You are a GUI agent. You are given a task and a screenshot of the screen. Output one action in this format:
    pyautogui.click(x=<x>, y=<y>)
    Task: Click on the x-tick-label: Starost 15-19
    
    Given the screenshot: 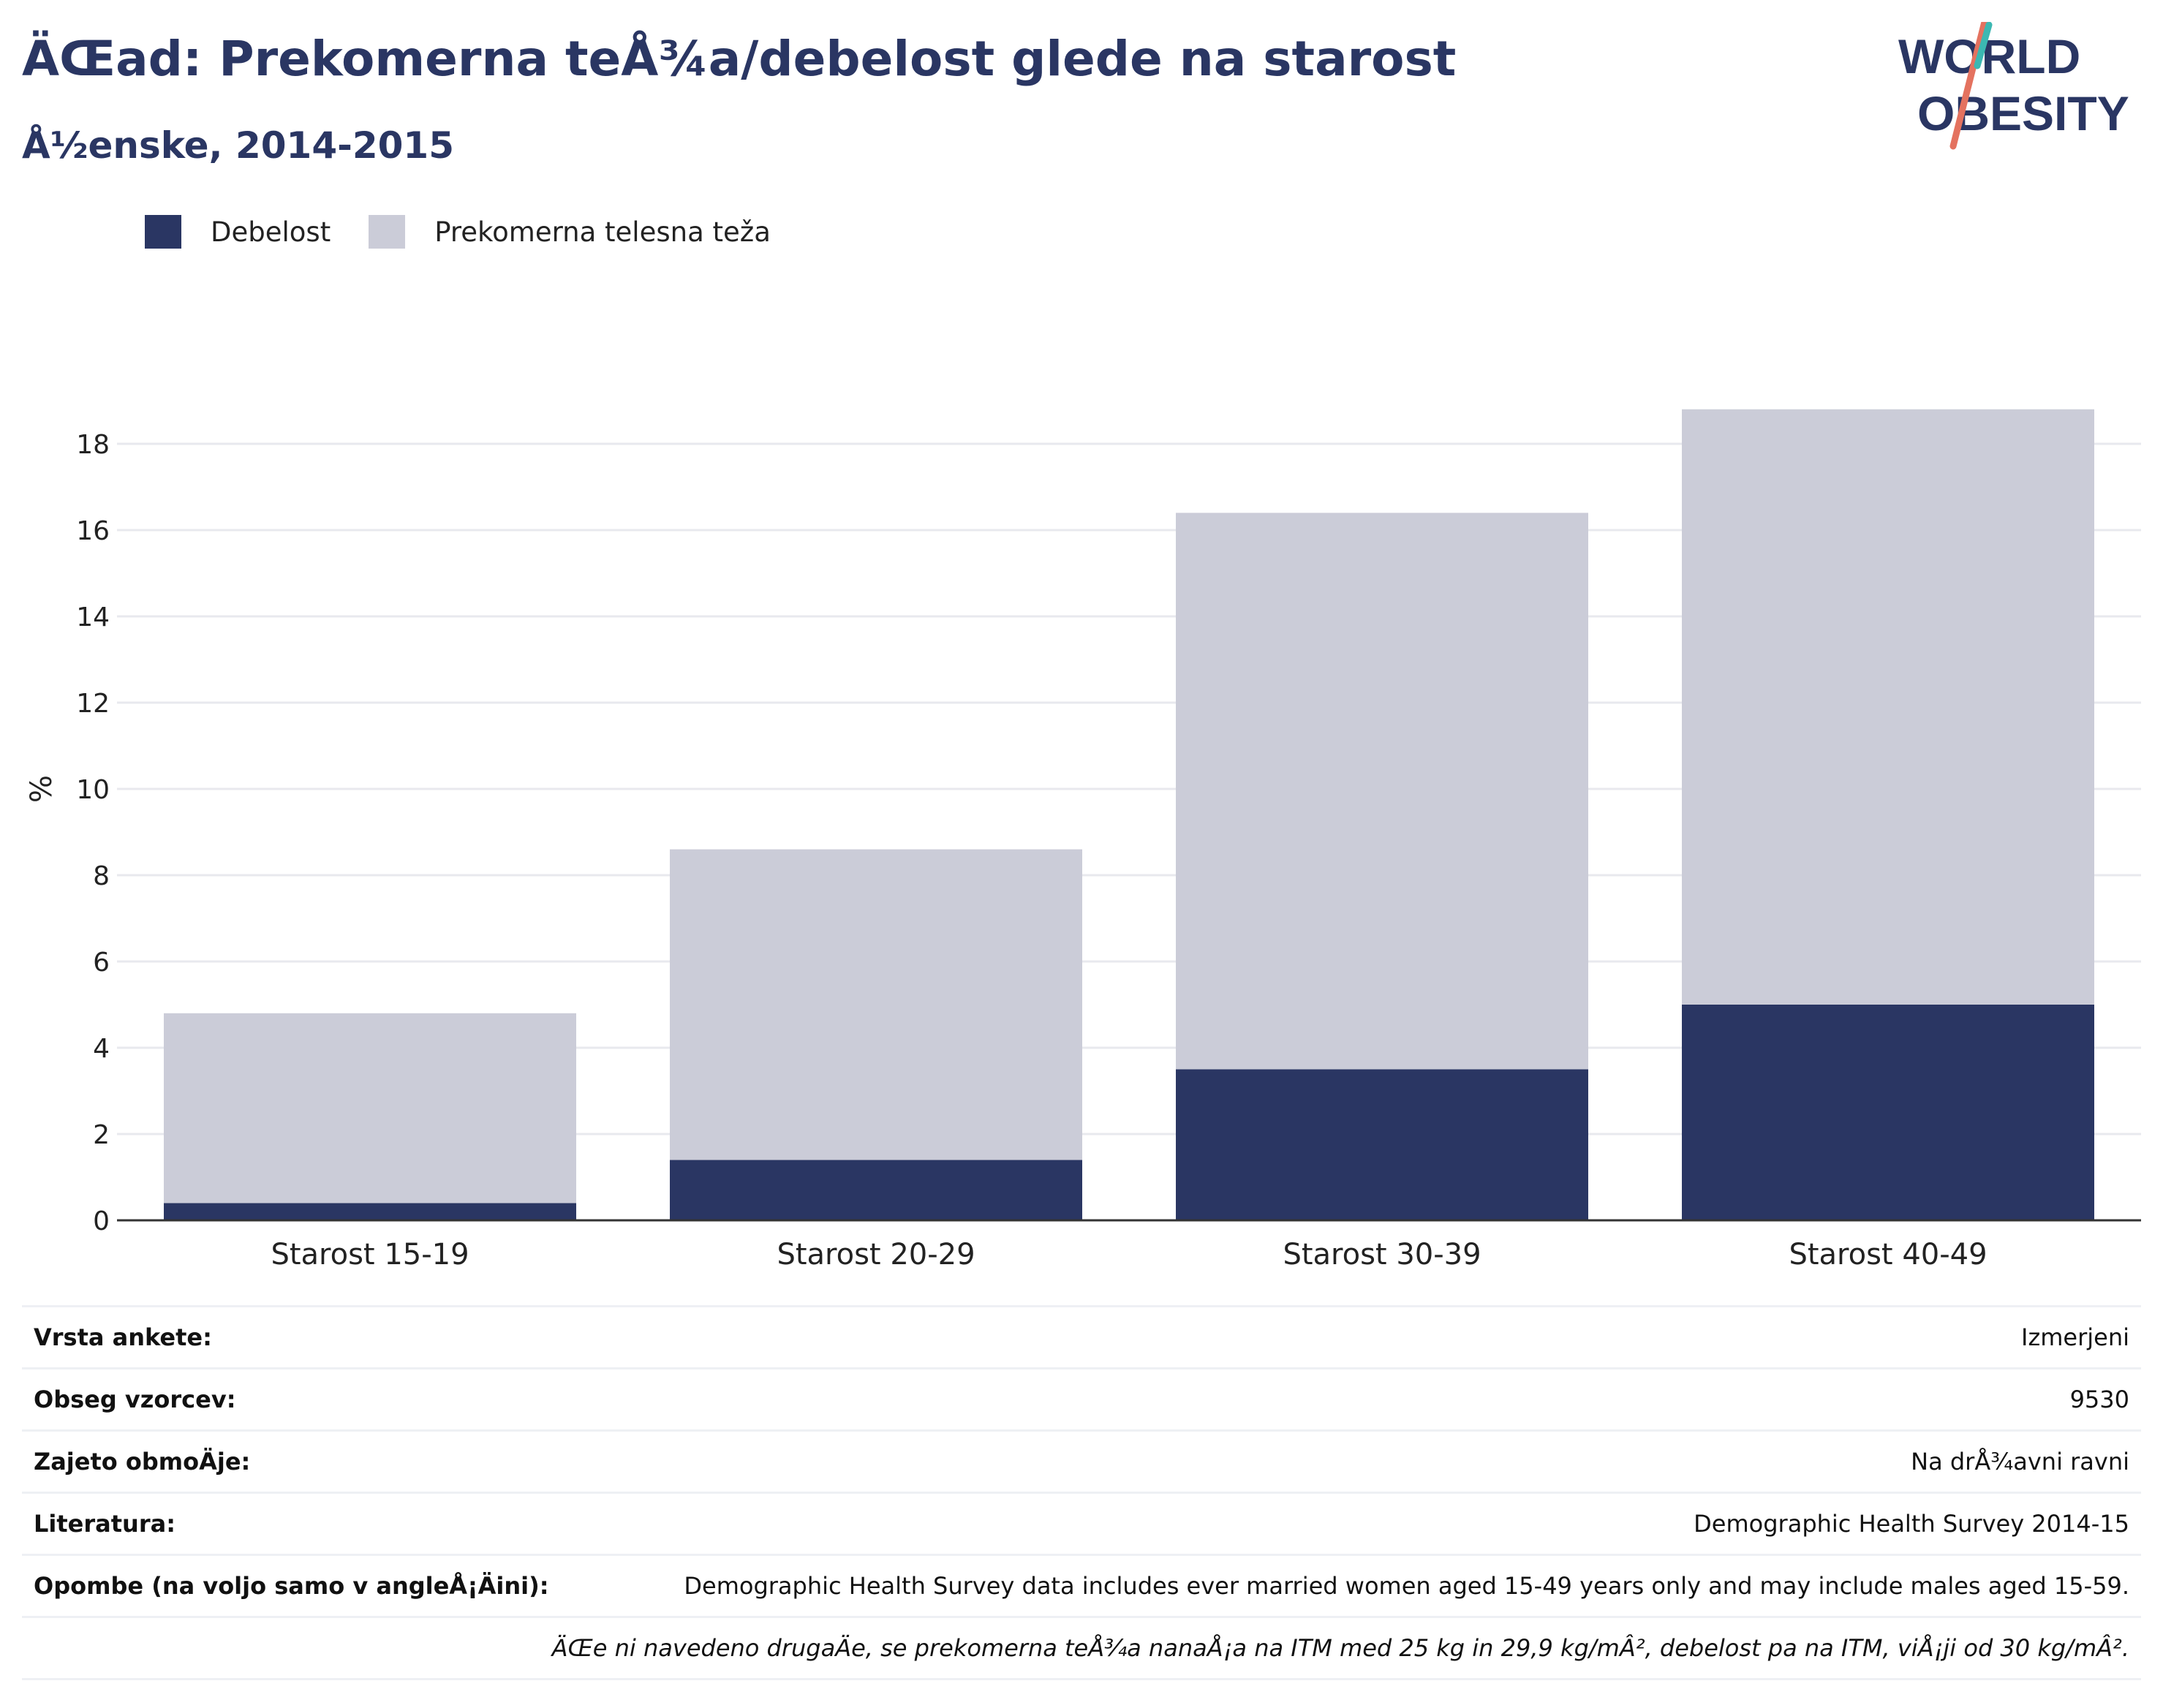 What is the action you would take?
    pyautogui.click(x=370, y=1254)
    